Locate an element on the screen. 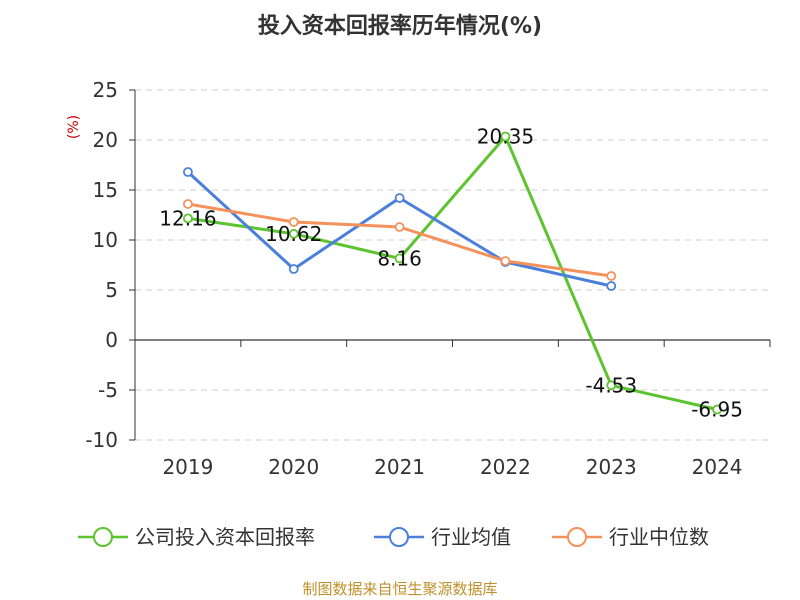  y-tick-label: 5 is located at coordinates (111, 290).